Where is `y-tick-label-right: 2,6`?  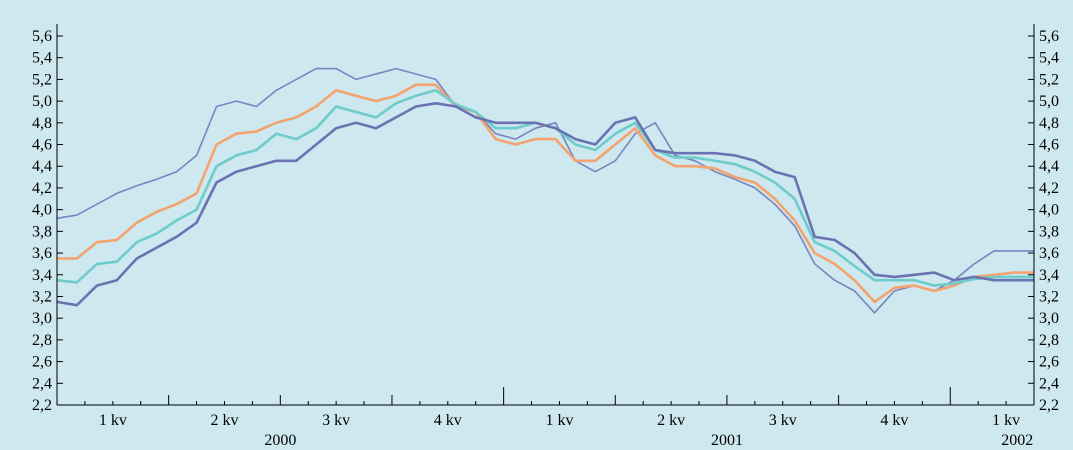 y-tick-label-right: 2,6 is located at coordinates (1049, 362).